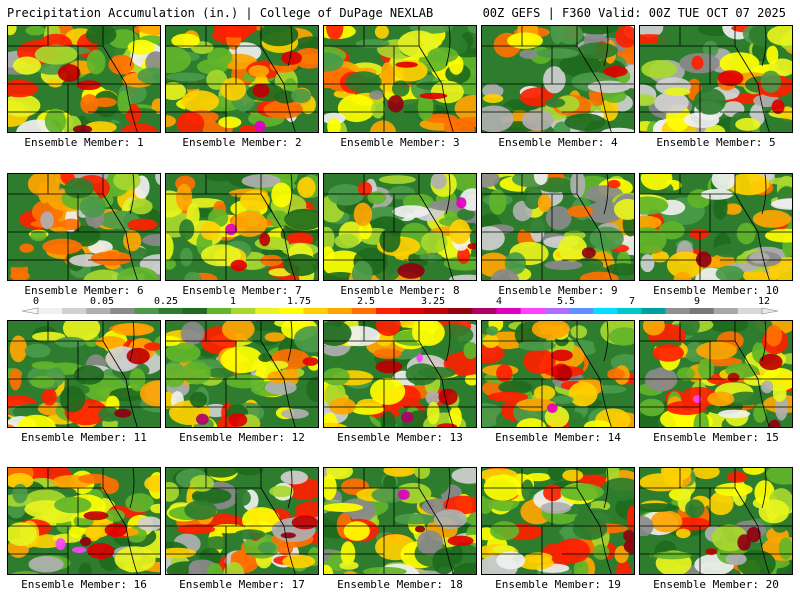 This screenshot has height=600, width=800. I want to click on panel-caption: Ensemble Member: 3, so click(400, 142).